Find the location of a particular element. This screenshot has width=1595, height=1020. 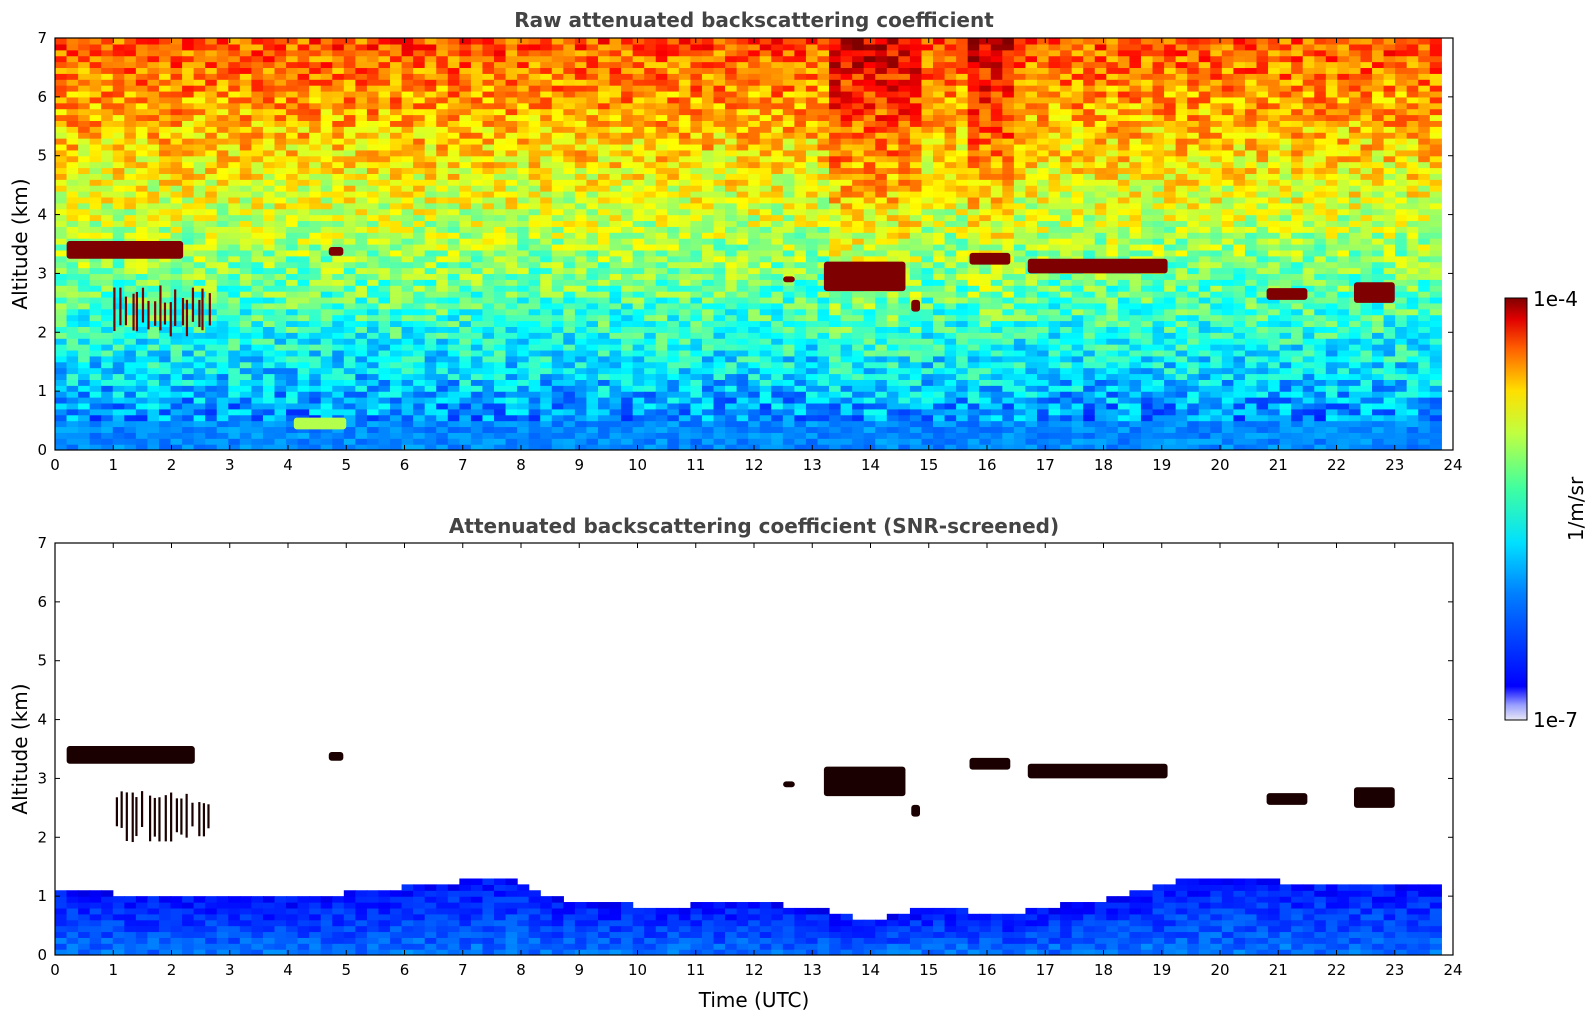

x-tick-label: 11 is located at coordinates (695, 970).